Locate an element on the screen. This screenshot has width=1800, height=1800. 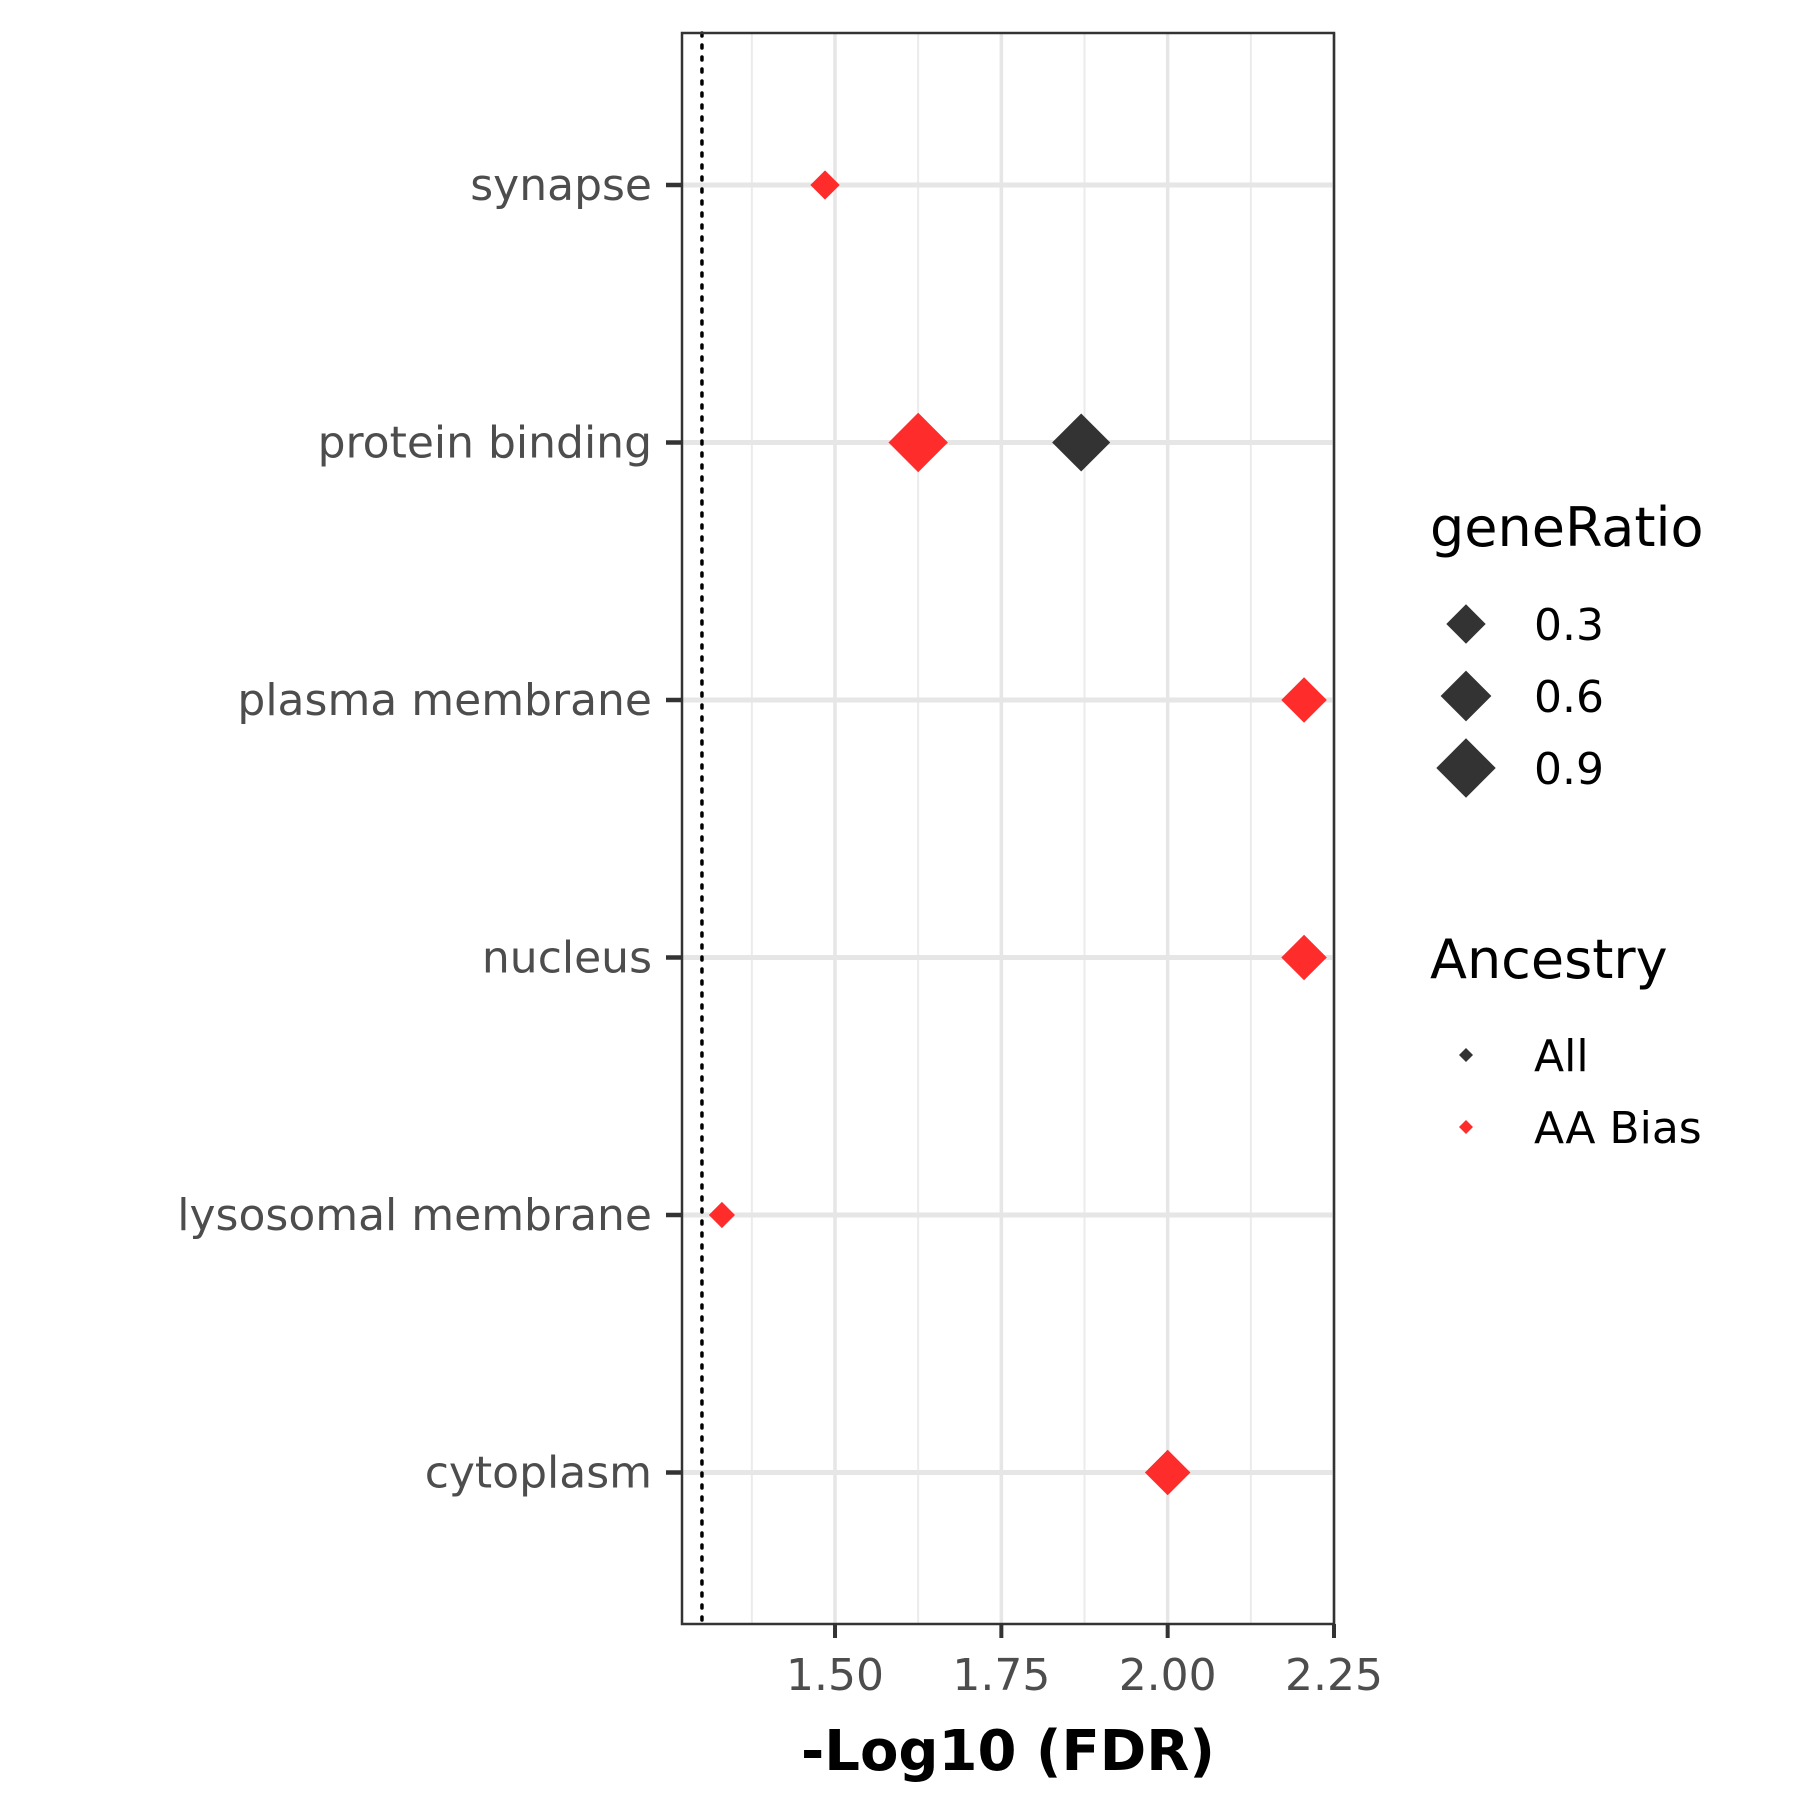
y-tick-label: cytoplasm is located at coordinates (538, 1473).